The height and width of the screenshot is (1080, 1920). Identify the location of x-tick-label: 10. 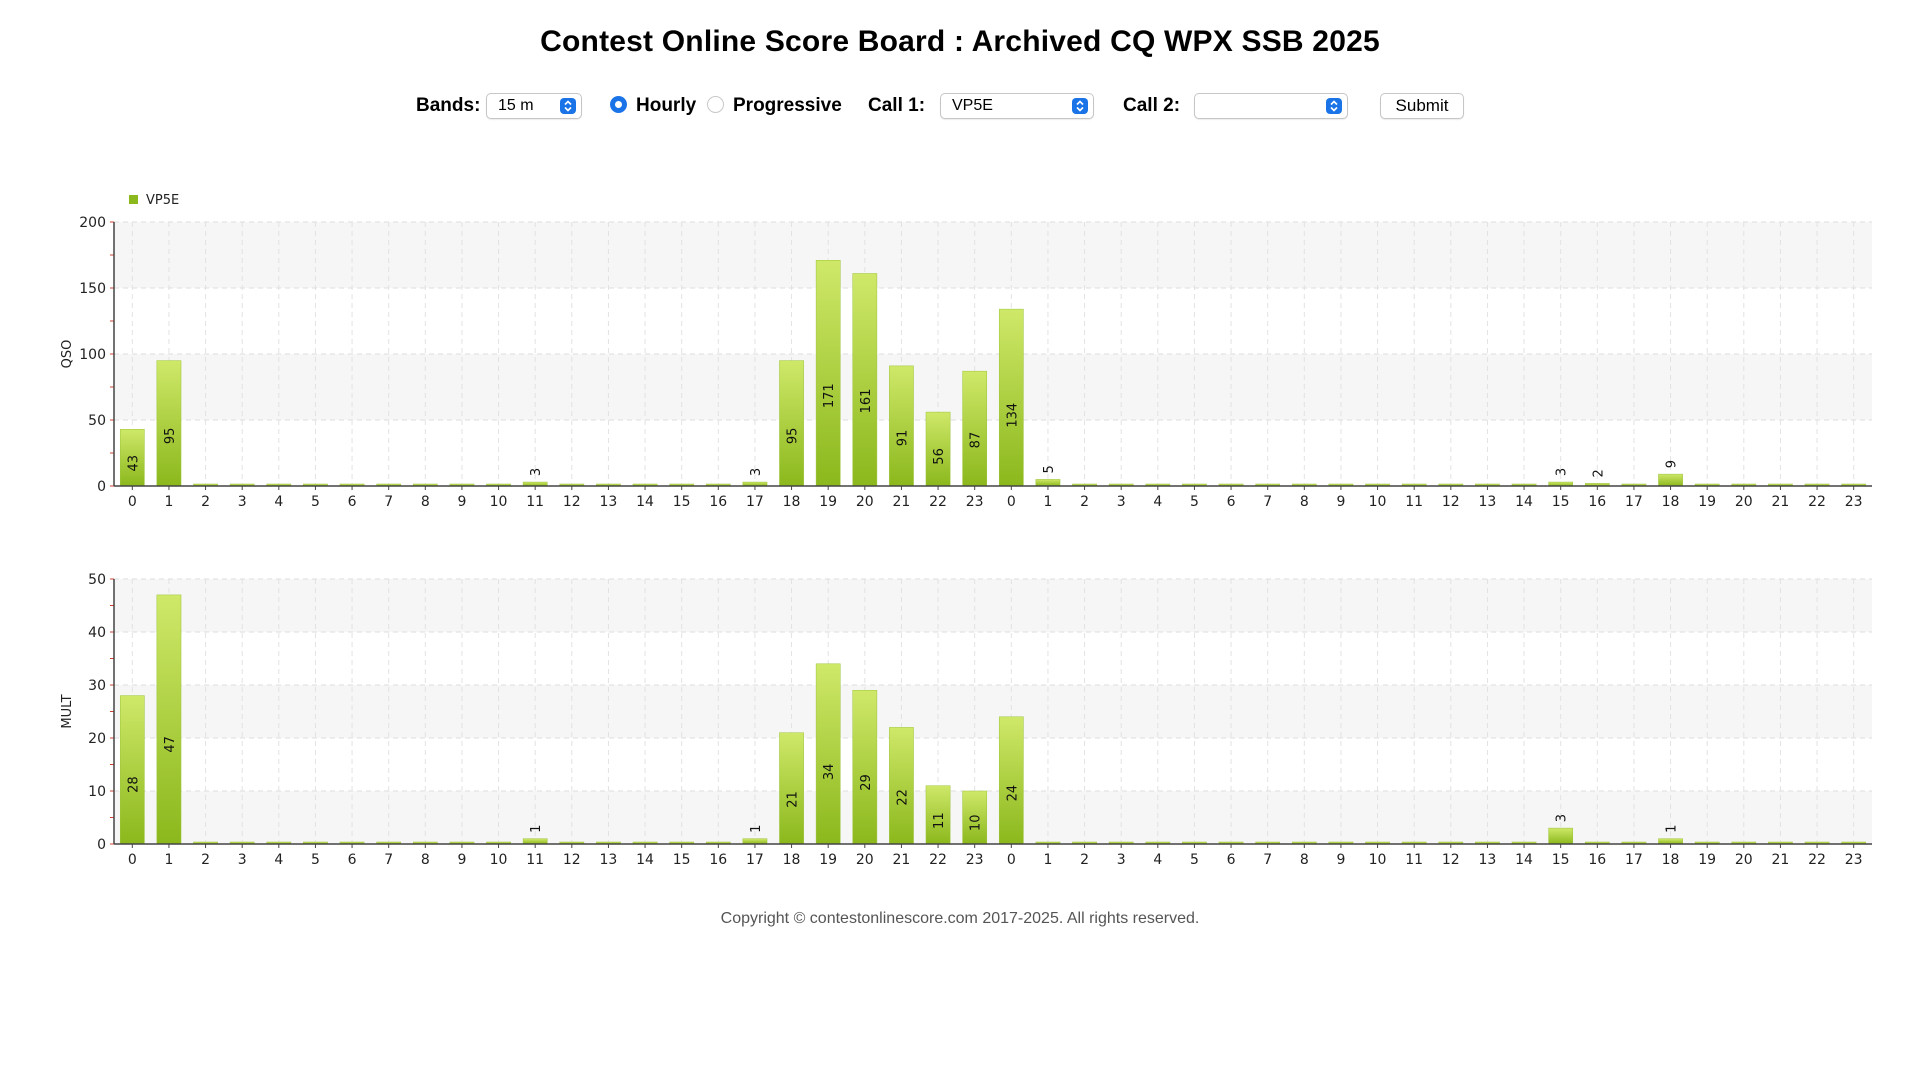
(1378, 858).